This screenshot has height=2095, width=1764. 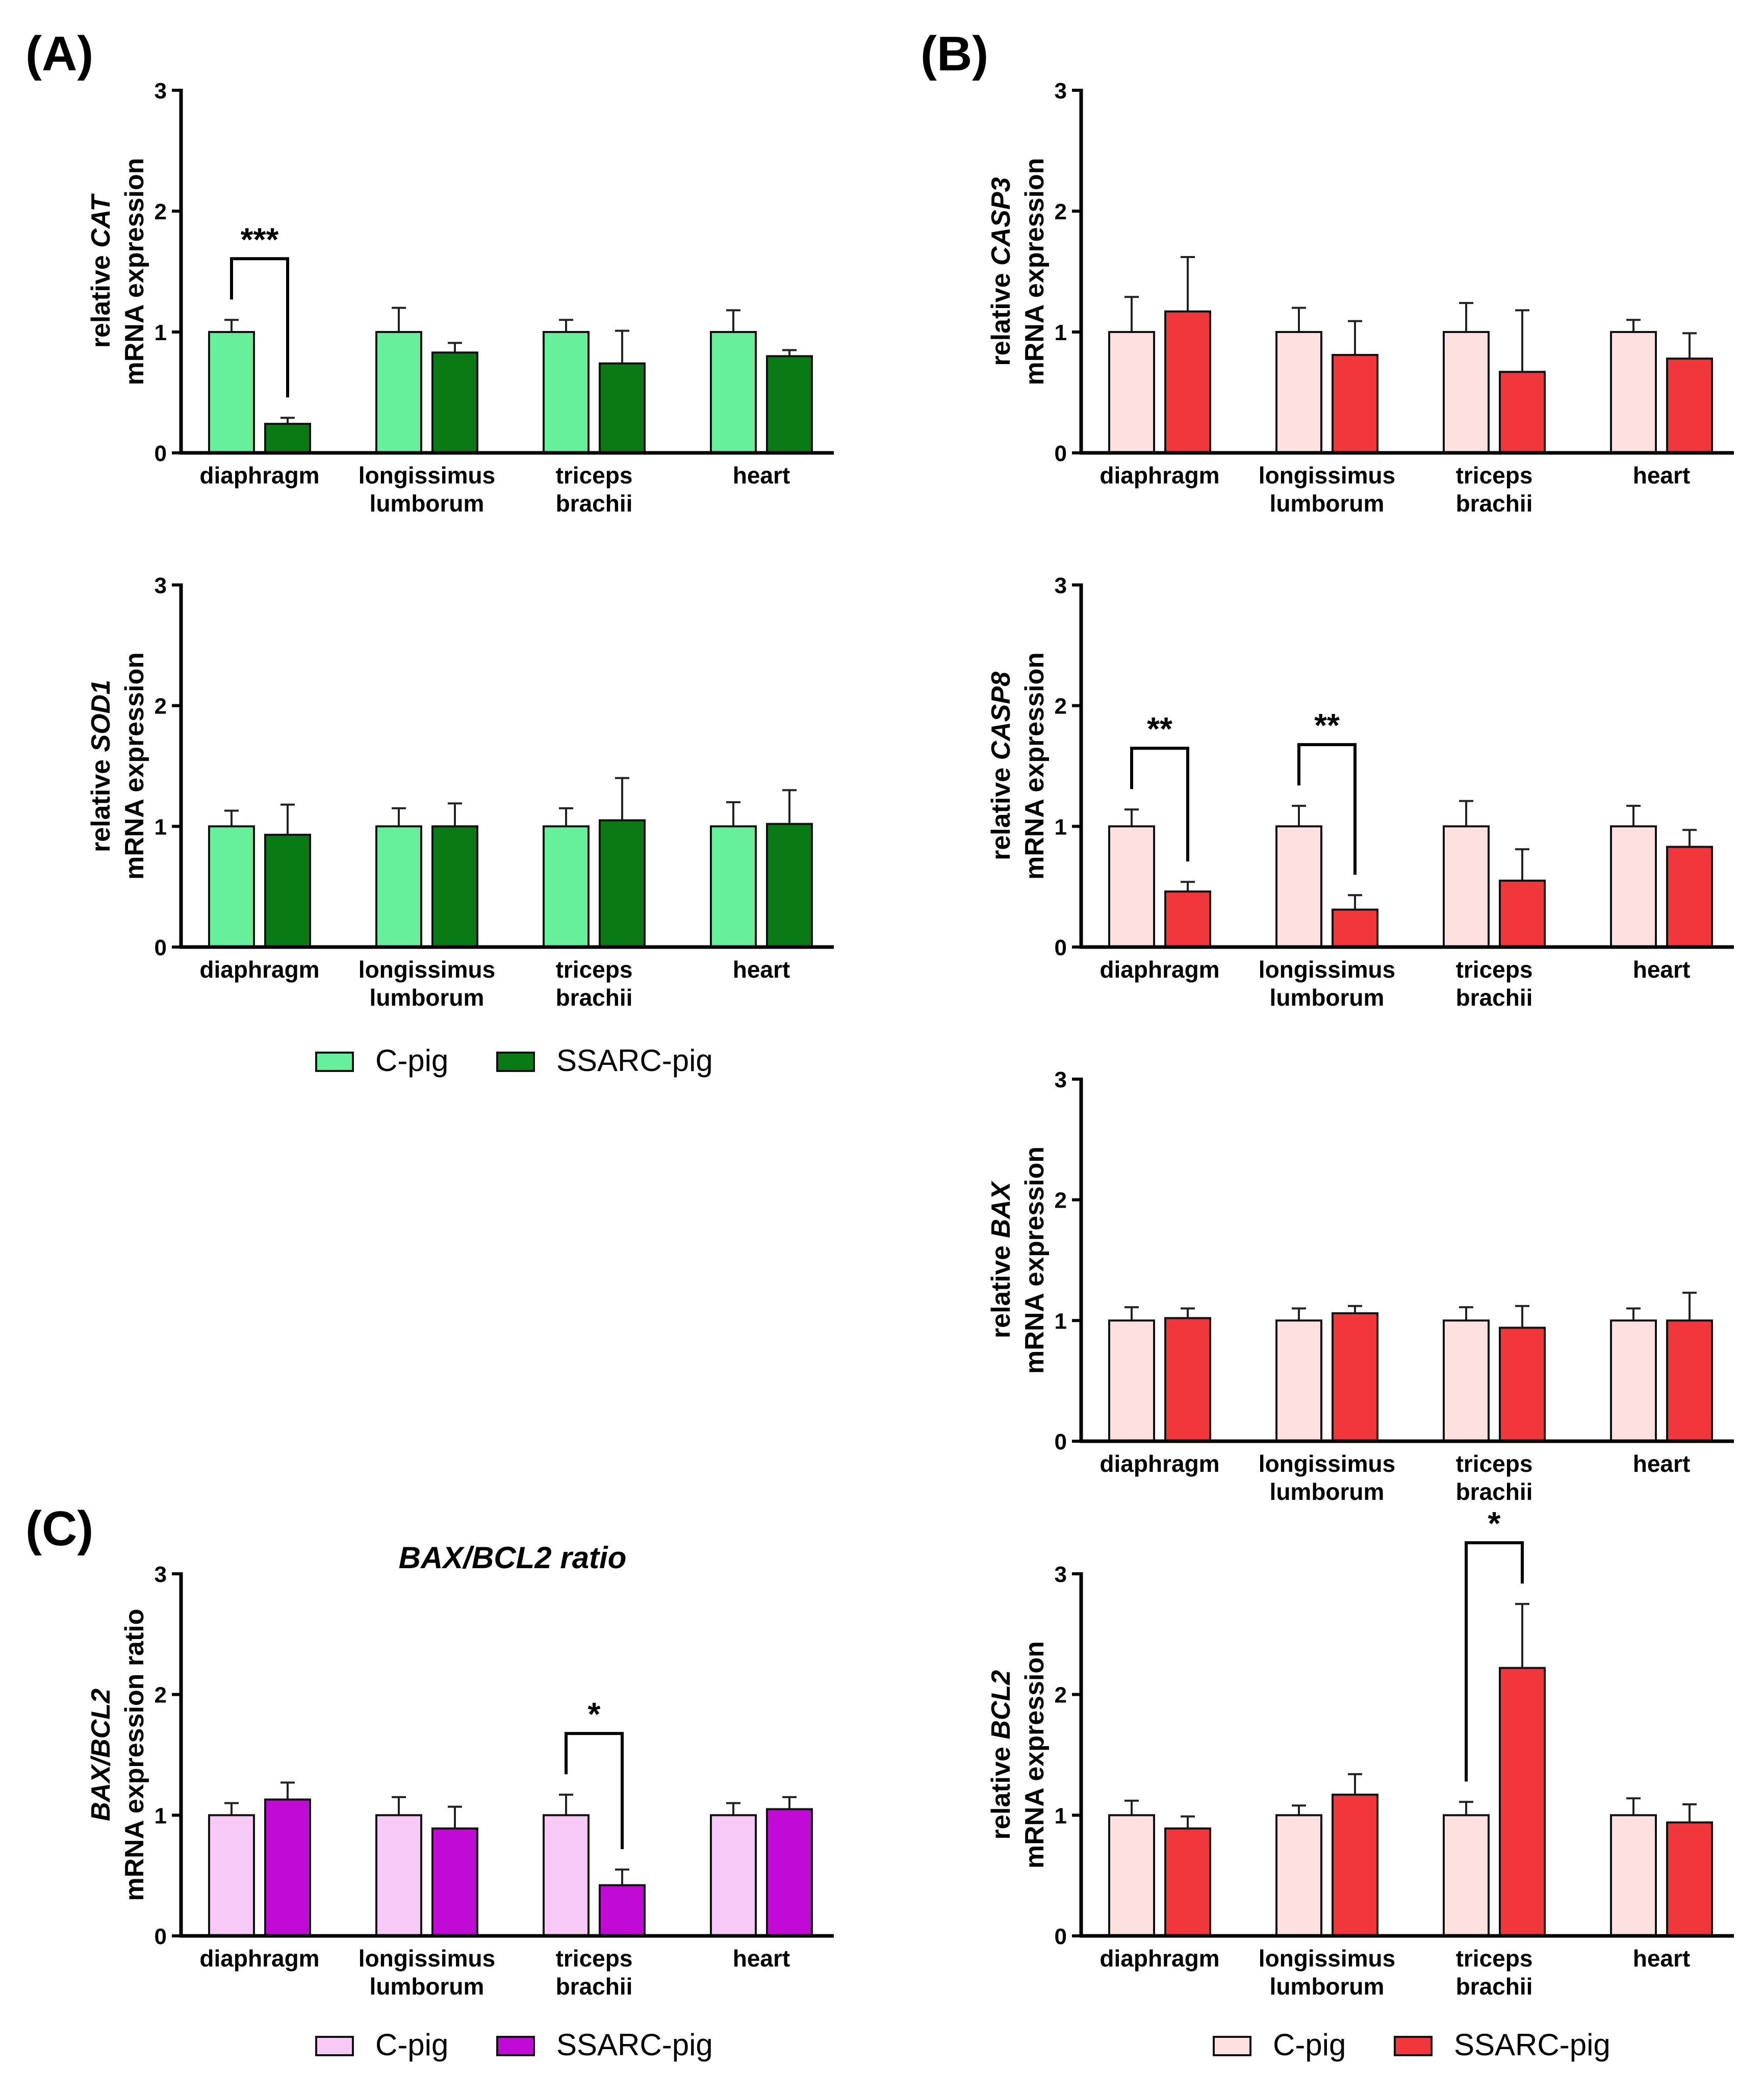 I want to click on legend-panel-a: C-pig SSARC-pig, so click(x=514, y=1060).